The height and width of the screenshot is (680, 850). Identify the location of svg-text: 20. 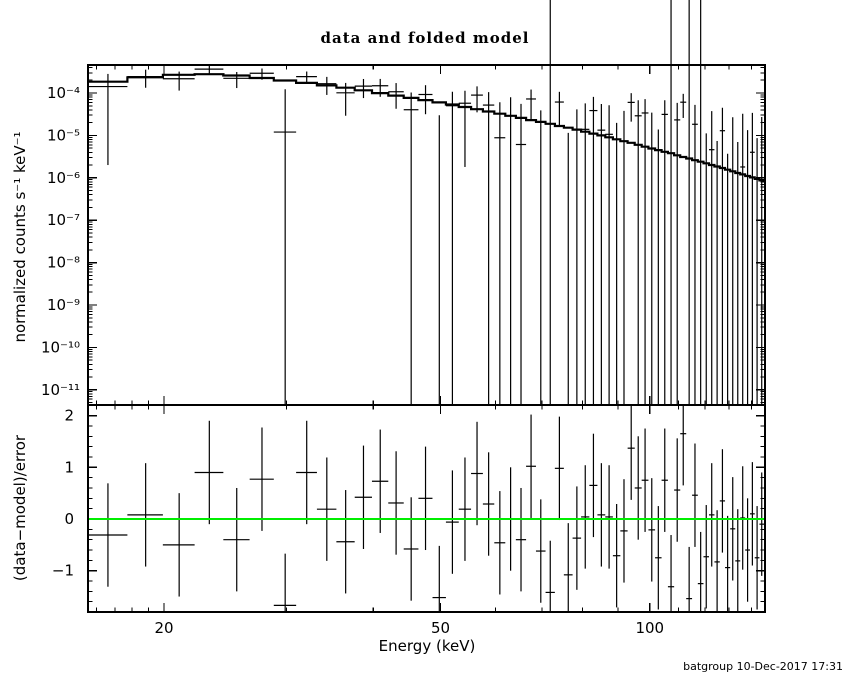
(163, 628).